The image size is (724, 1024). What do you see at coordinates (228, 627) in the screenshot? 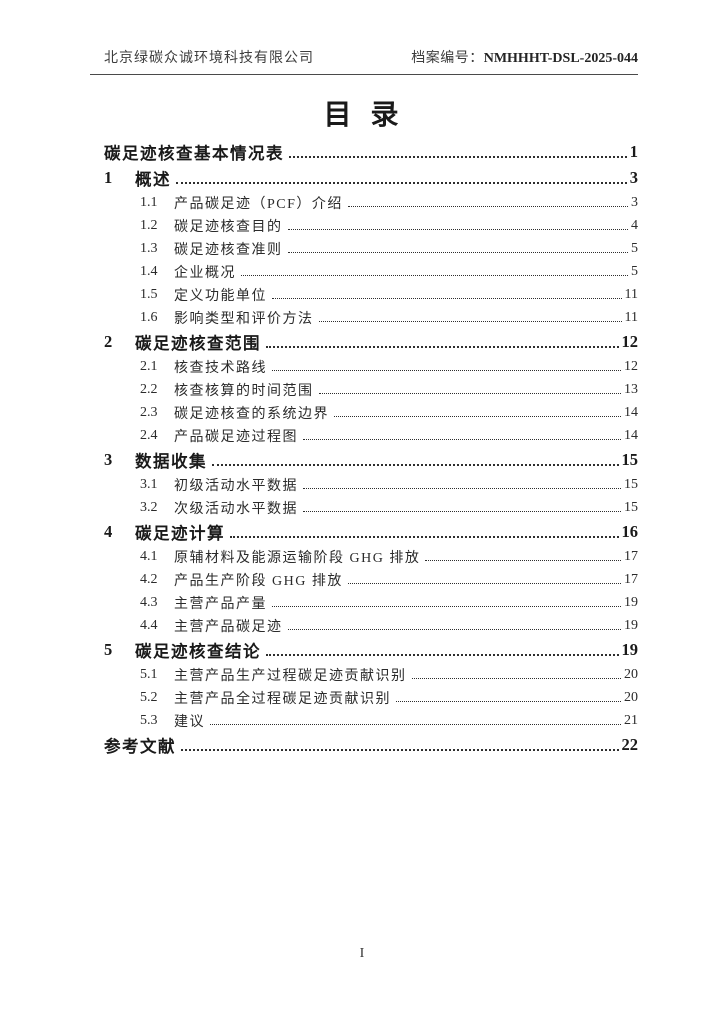
I see `toc-entry-label: 主营产品碳足迹` at bounding box center [228, 627].